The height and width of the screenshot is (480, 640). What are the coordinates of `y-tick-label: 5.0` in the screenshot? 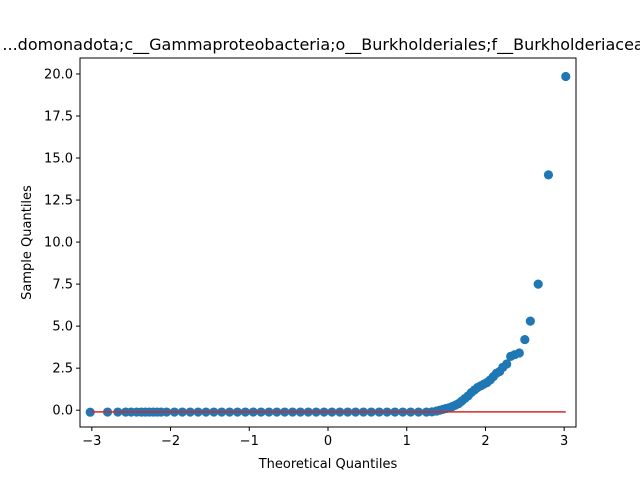 It's located at (62, 327).